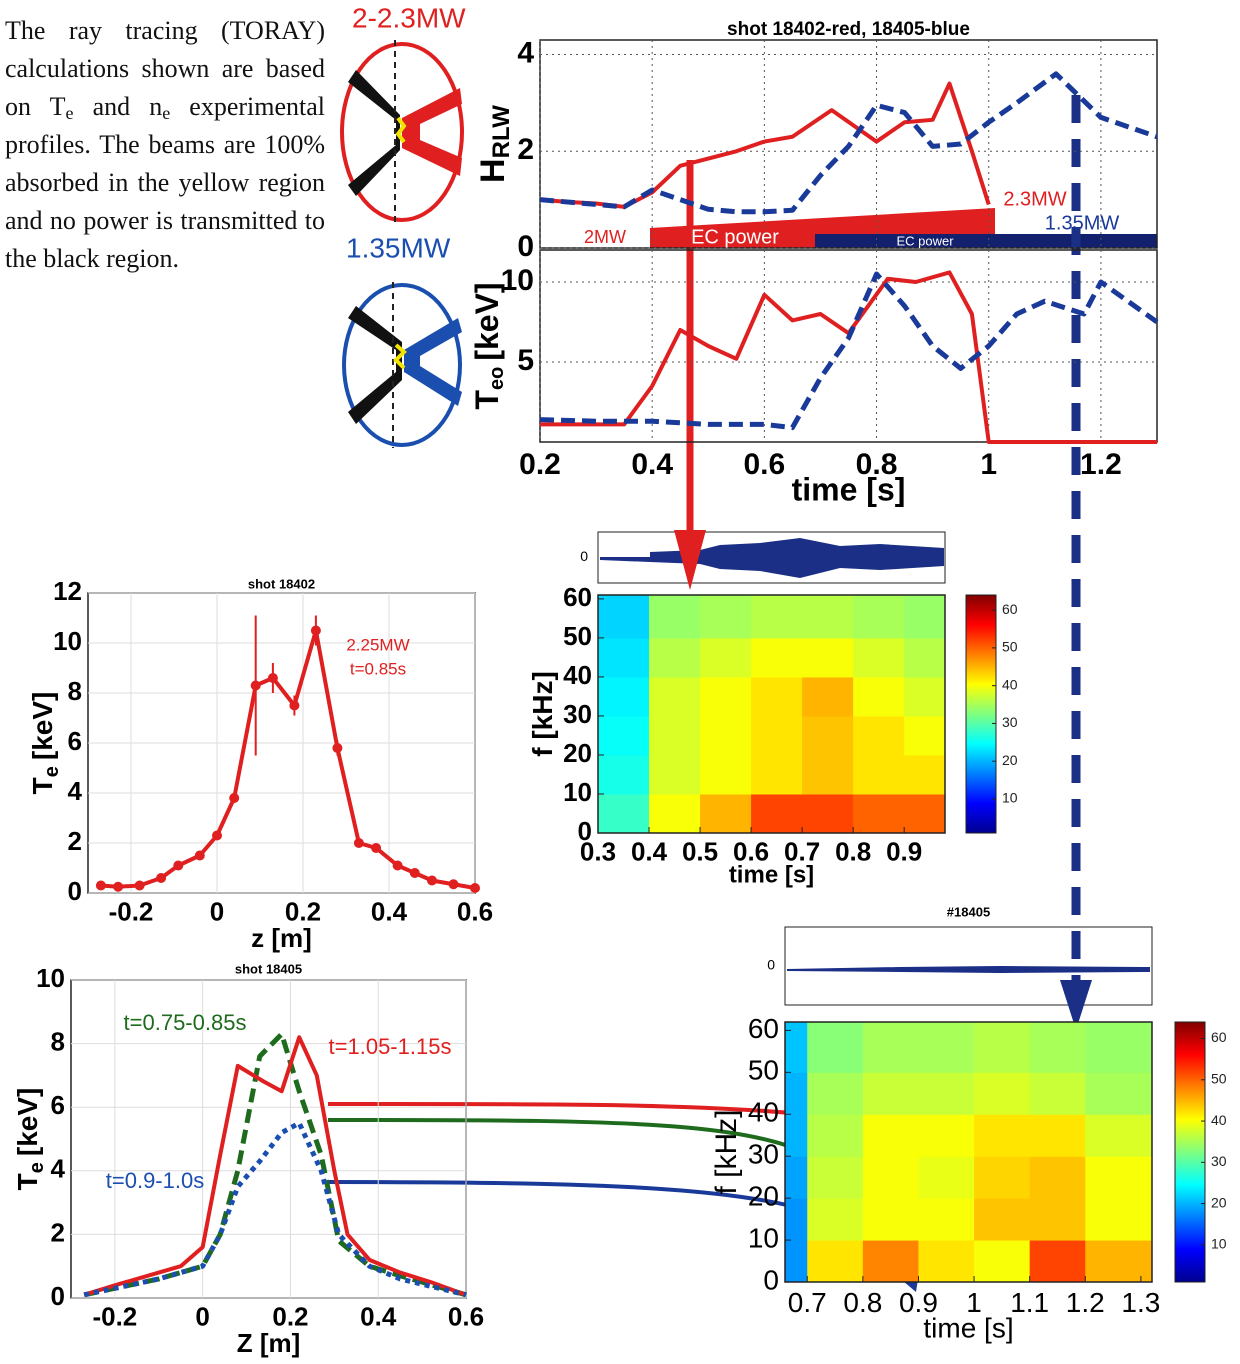 The width and height of the screenshot is (1240, 1364). I want to click on x-tick-label: 0.3, so click(598, 852).